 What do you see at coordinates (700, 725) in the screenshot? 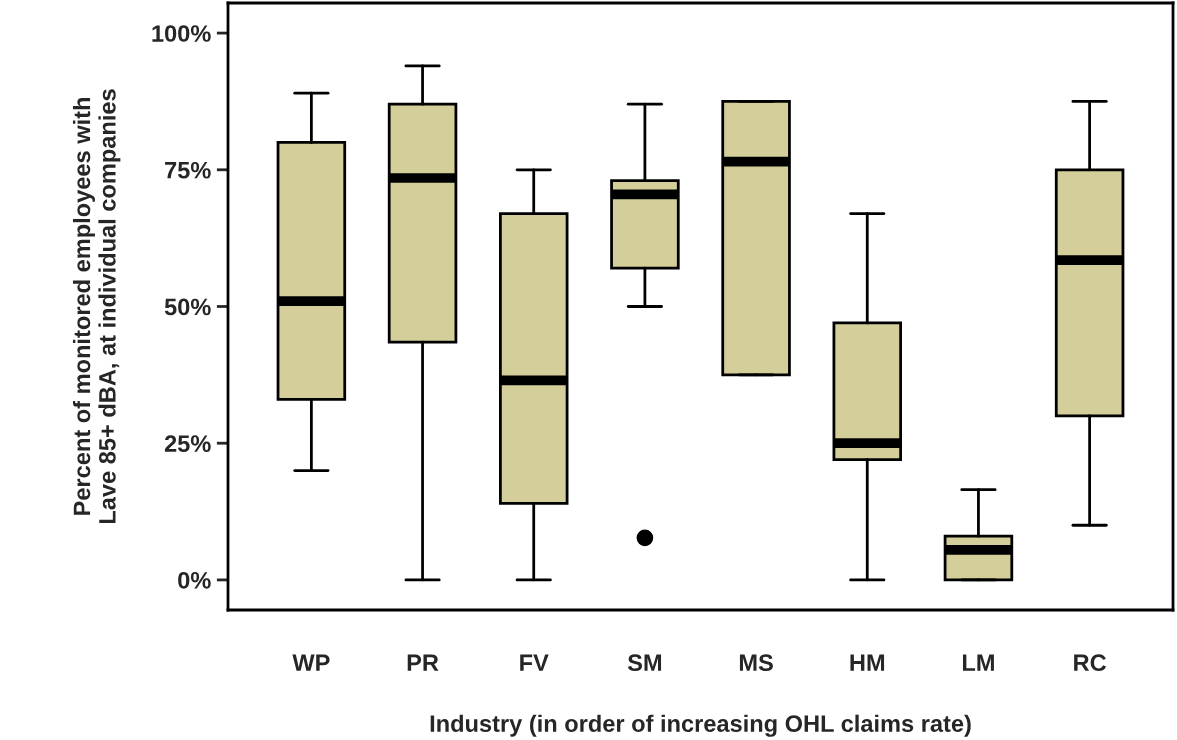
I see `x-axis-title: Industry (in order of increasing OHL claims rate)` at bounding box center [700, 725].